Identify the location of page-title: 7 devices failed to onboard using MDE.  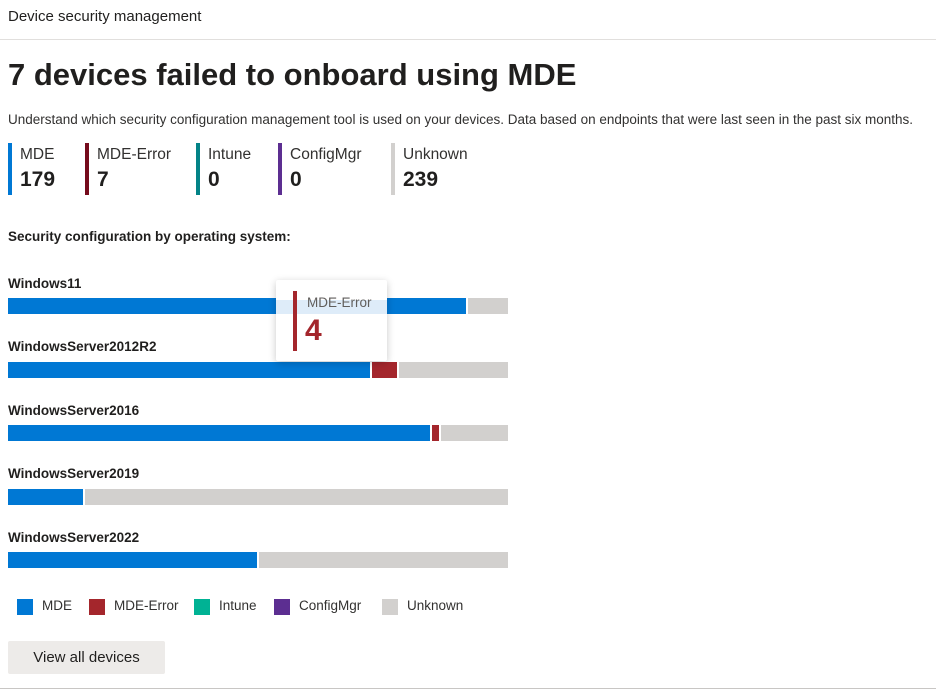
(292, 74).